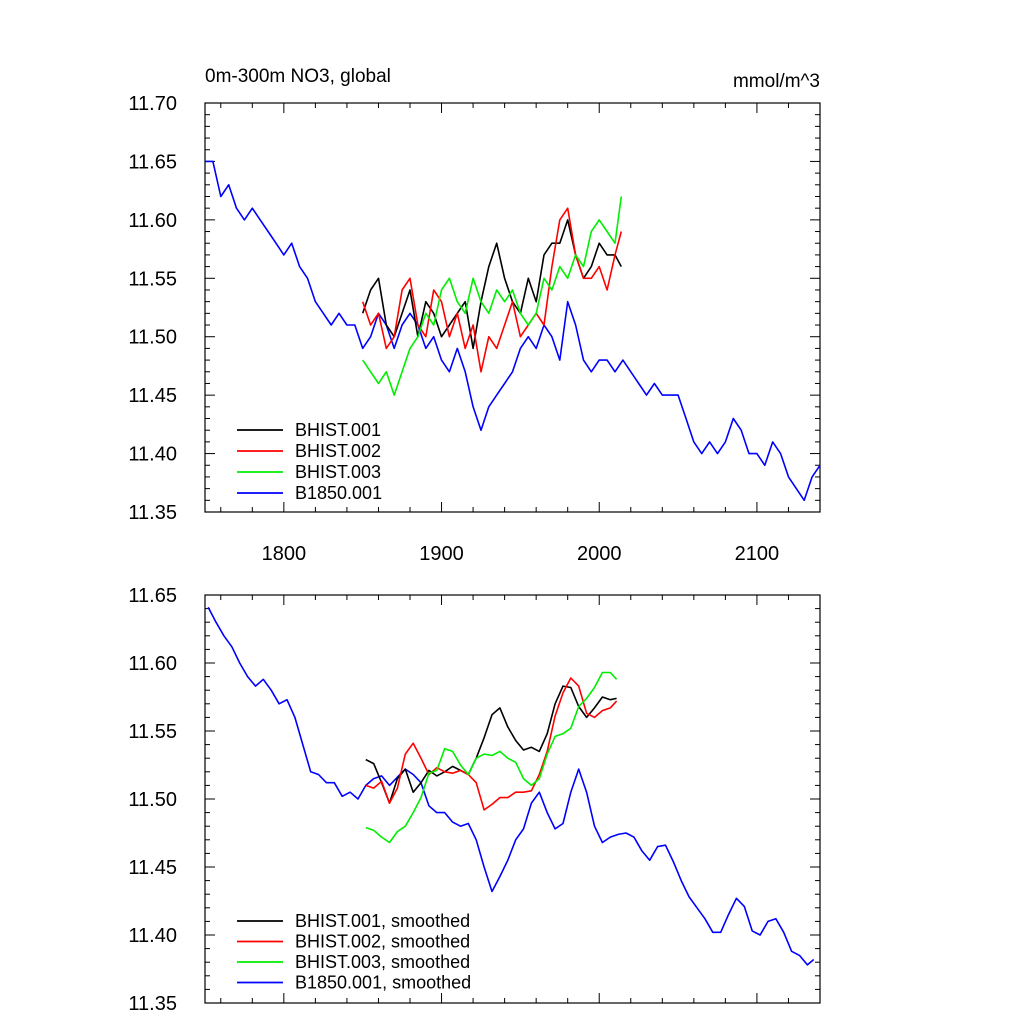 This screenshot has width=1024, height=1024. Describe the element at coordinates (757, 554) in the screenshot. I see `x-tick-label: 2100` at that location.